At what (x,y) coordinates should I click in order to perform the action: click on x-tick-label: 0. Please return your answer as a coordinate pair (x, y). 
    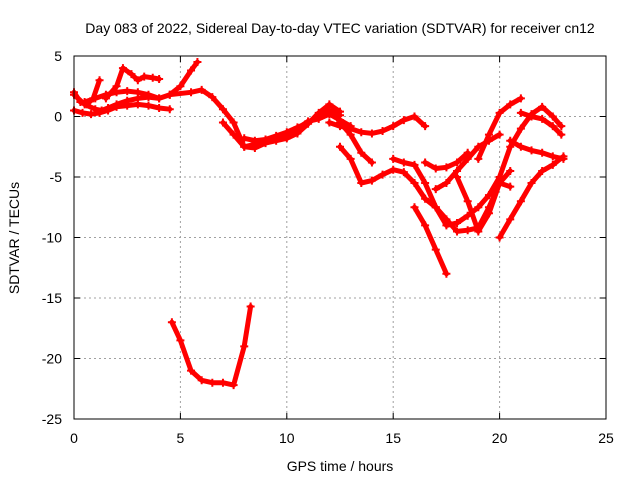
    Looking at the image, I should click on (74, 438).